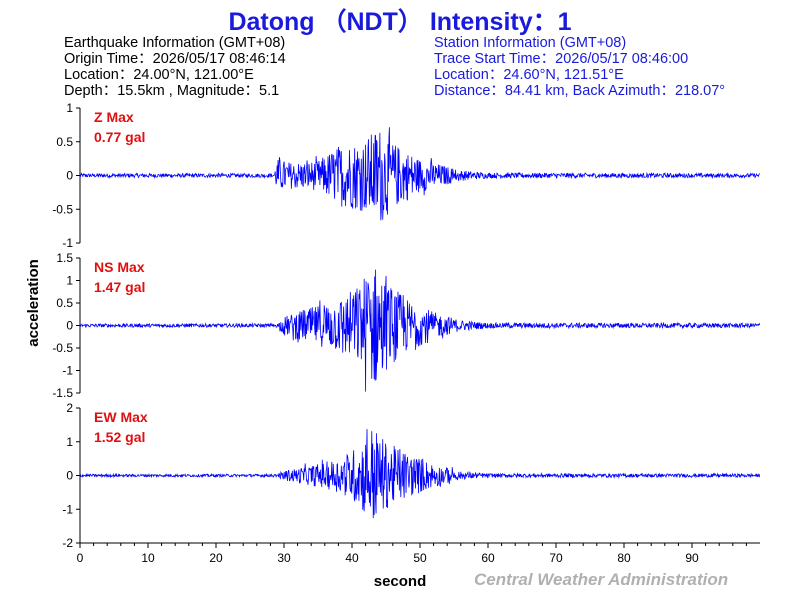 The image size is (800, 600). What do you see at coordinates (284, 558) in the screenshot?
I see `x-tick-label: 30` at bounding box center [284, 558].